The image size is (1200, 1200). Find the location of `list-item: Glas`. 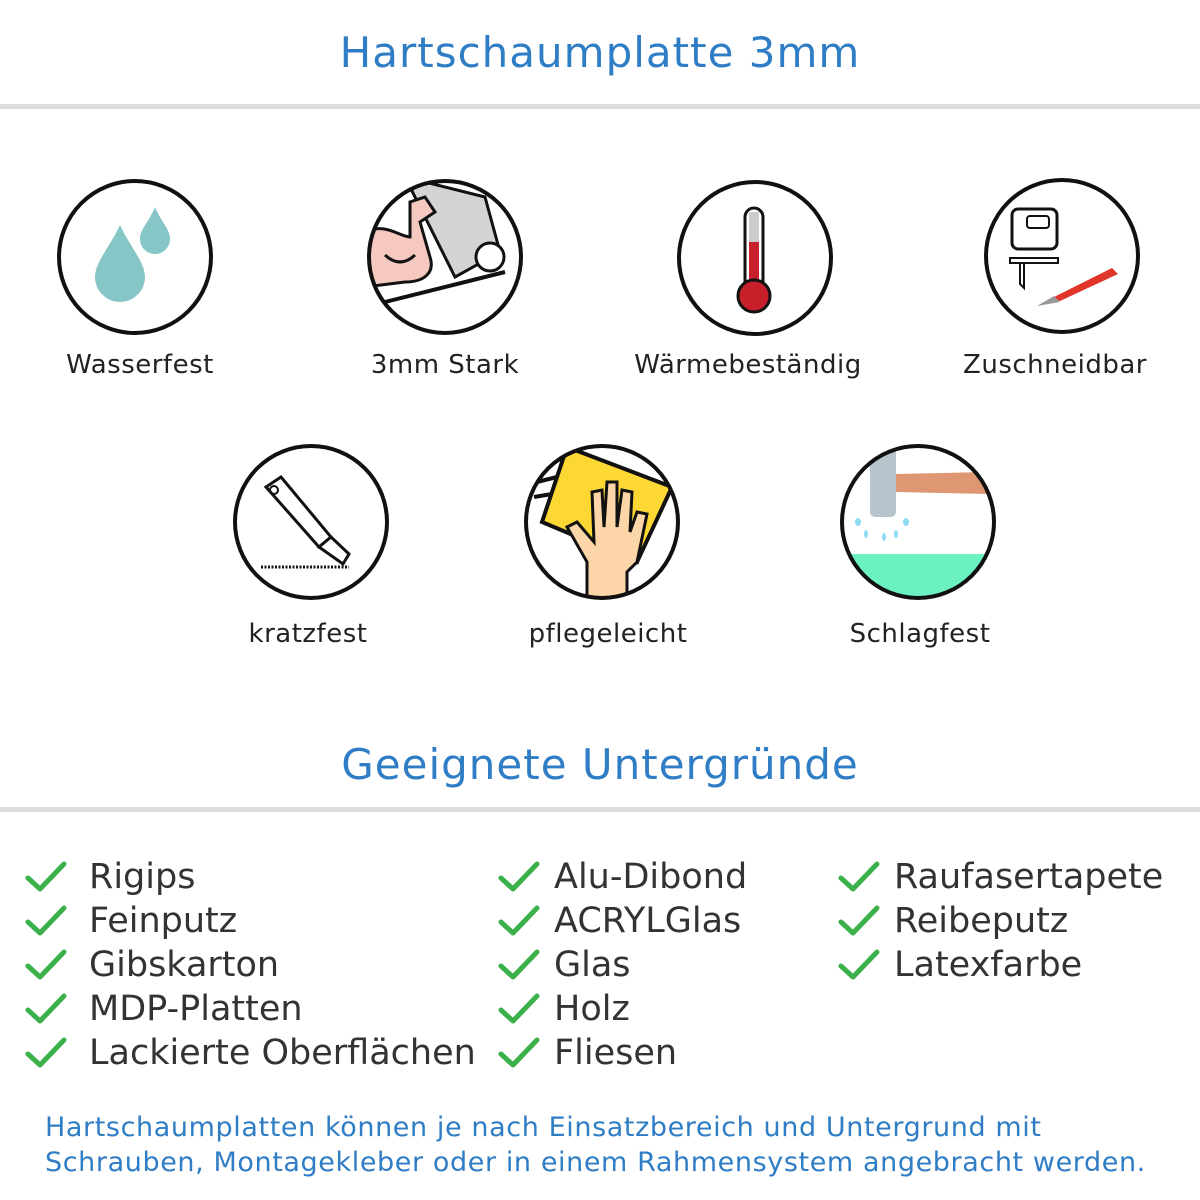

list-item: Glas is located at coordinates (622, 965).